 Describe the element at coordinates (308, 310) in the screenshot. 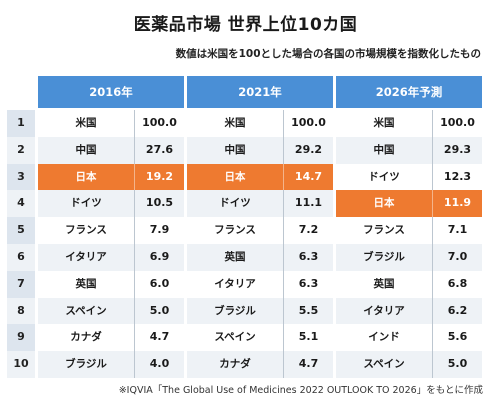

I see `index-value: 5.5` at that location.